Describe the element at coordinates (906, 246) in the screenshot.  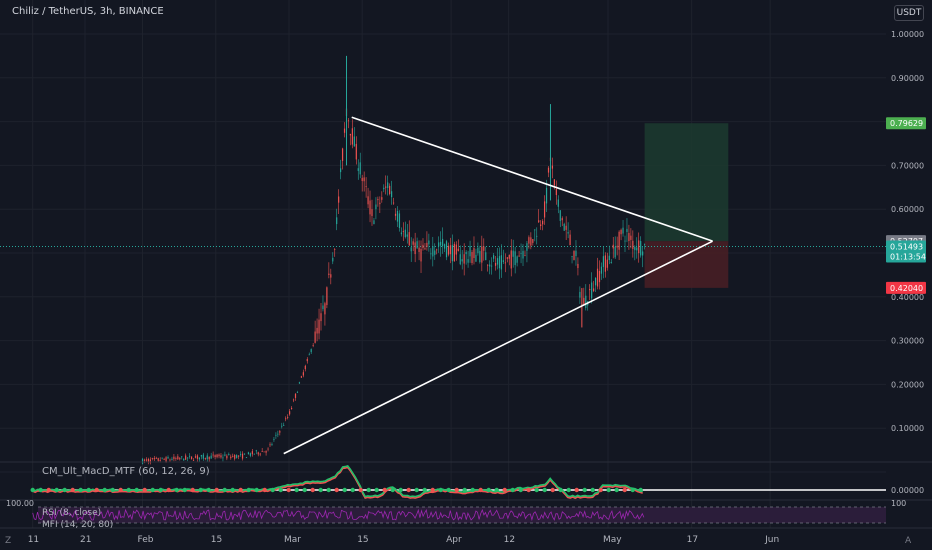
I see `last-price-label: 0.51493` at that location.